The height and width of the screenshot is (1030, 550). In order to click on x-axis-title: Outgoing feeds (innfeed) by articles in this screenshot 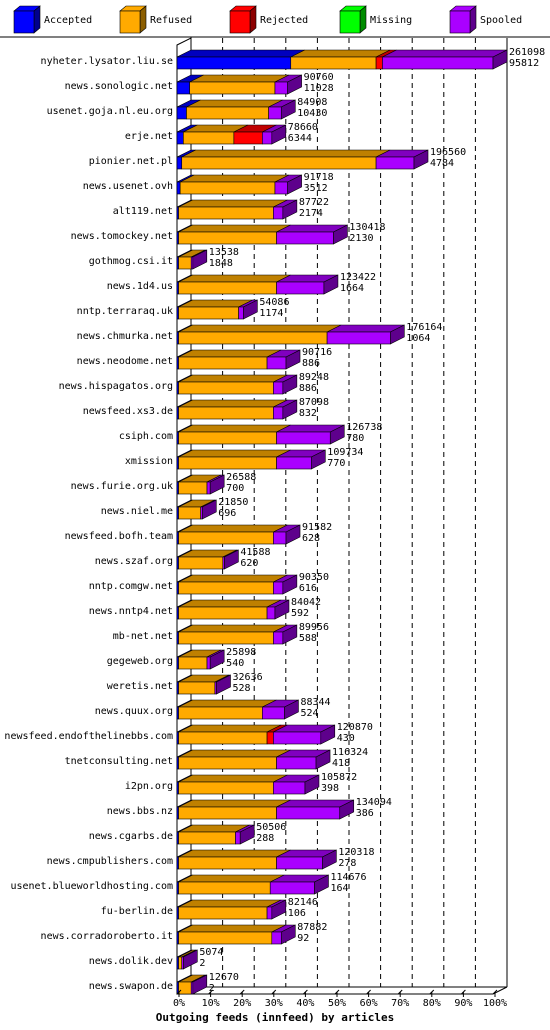, I will do `click(275, 1017)`.